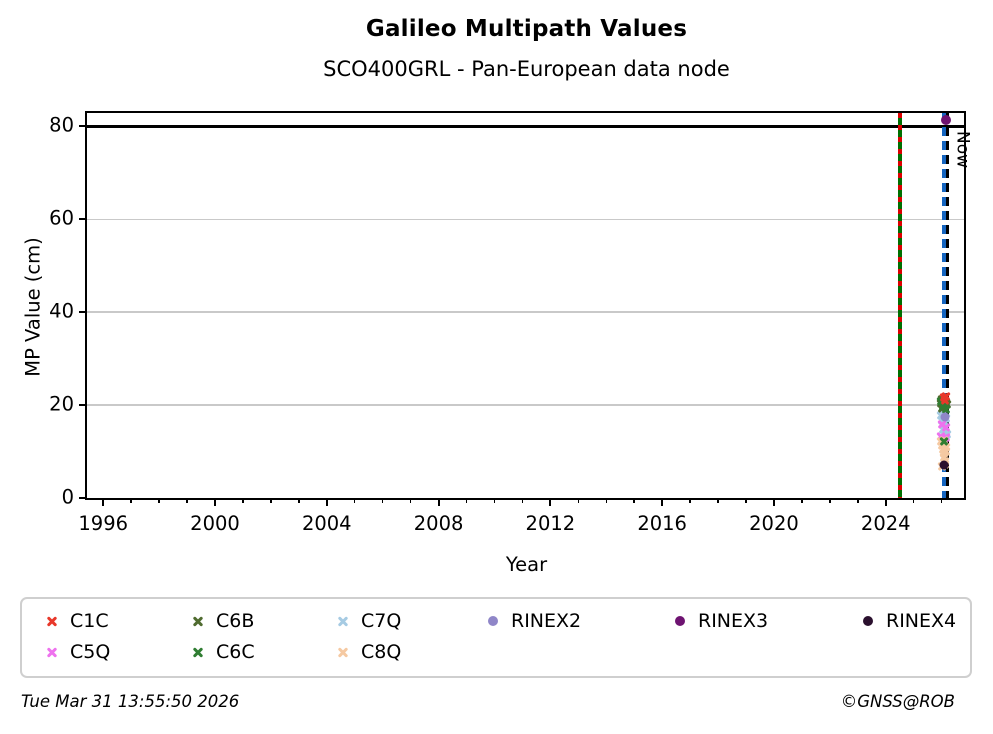  I want to click on legend-label: C7Q, so click(381, 621).